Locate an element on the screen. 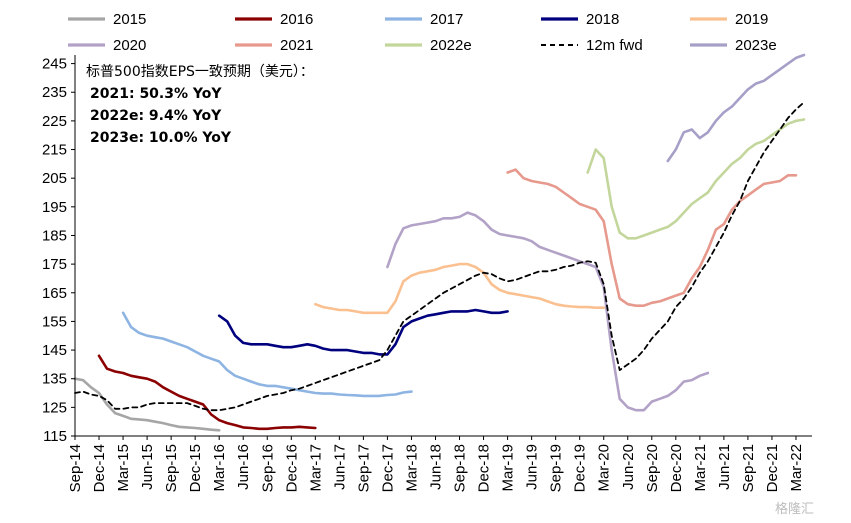 The height and width of the screenshot is (523, 851). legend-label: 2022e is located at coordinates (451, 45).